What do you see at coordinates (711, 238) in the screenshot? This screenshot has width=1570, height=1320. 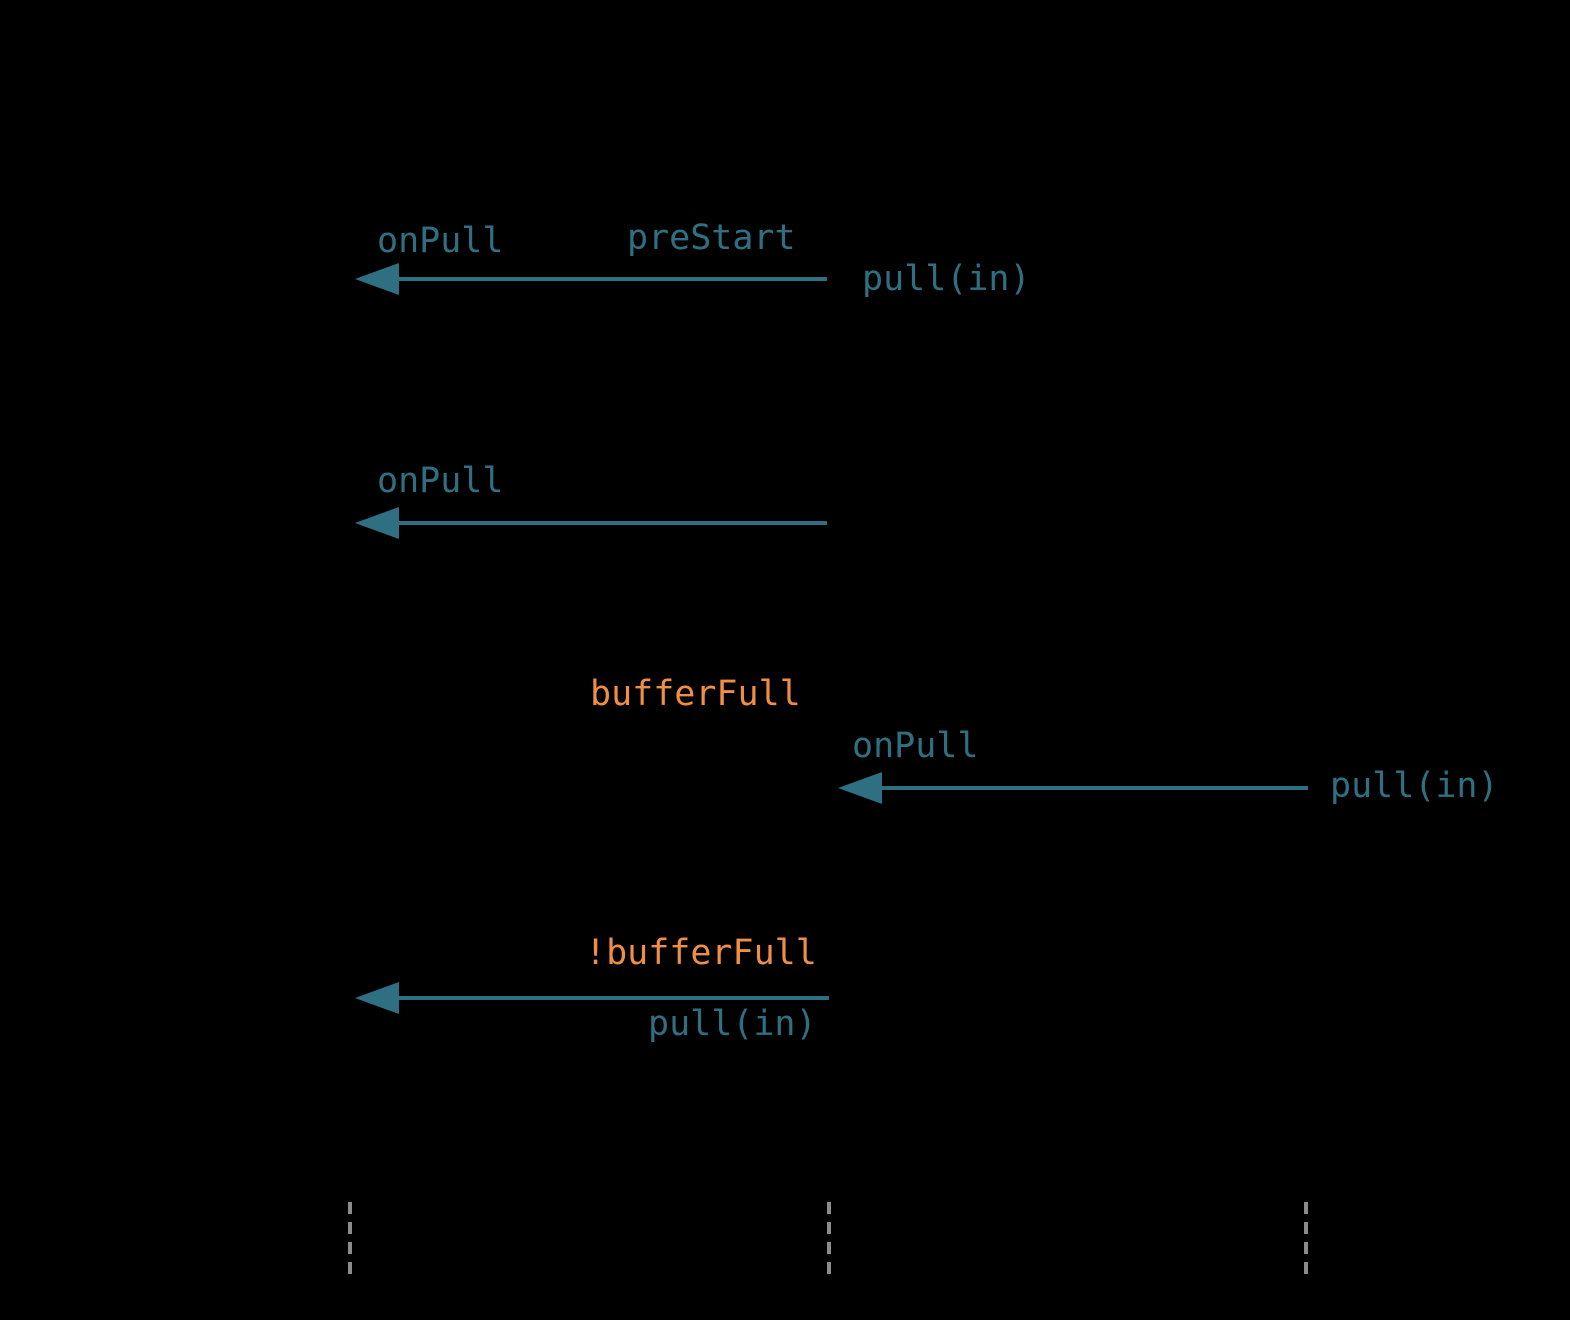 I see `message-guard-label: preStart` at bounding box center [711, 238].